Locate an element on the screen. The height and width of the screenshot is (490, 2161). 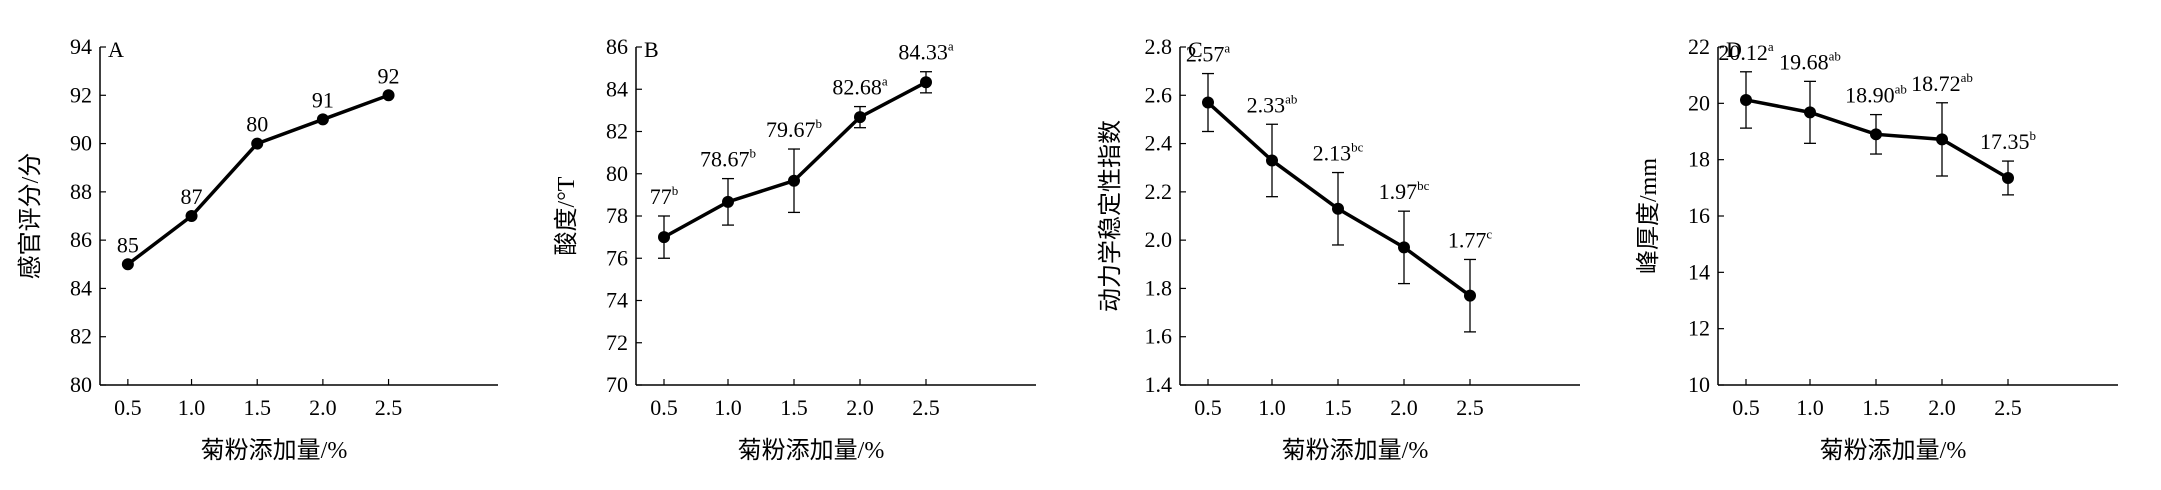
data-label: 2.33ab is located at coordinates (1272, 104).